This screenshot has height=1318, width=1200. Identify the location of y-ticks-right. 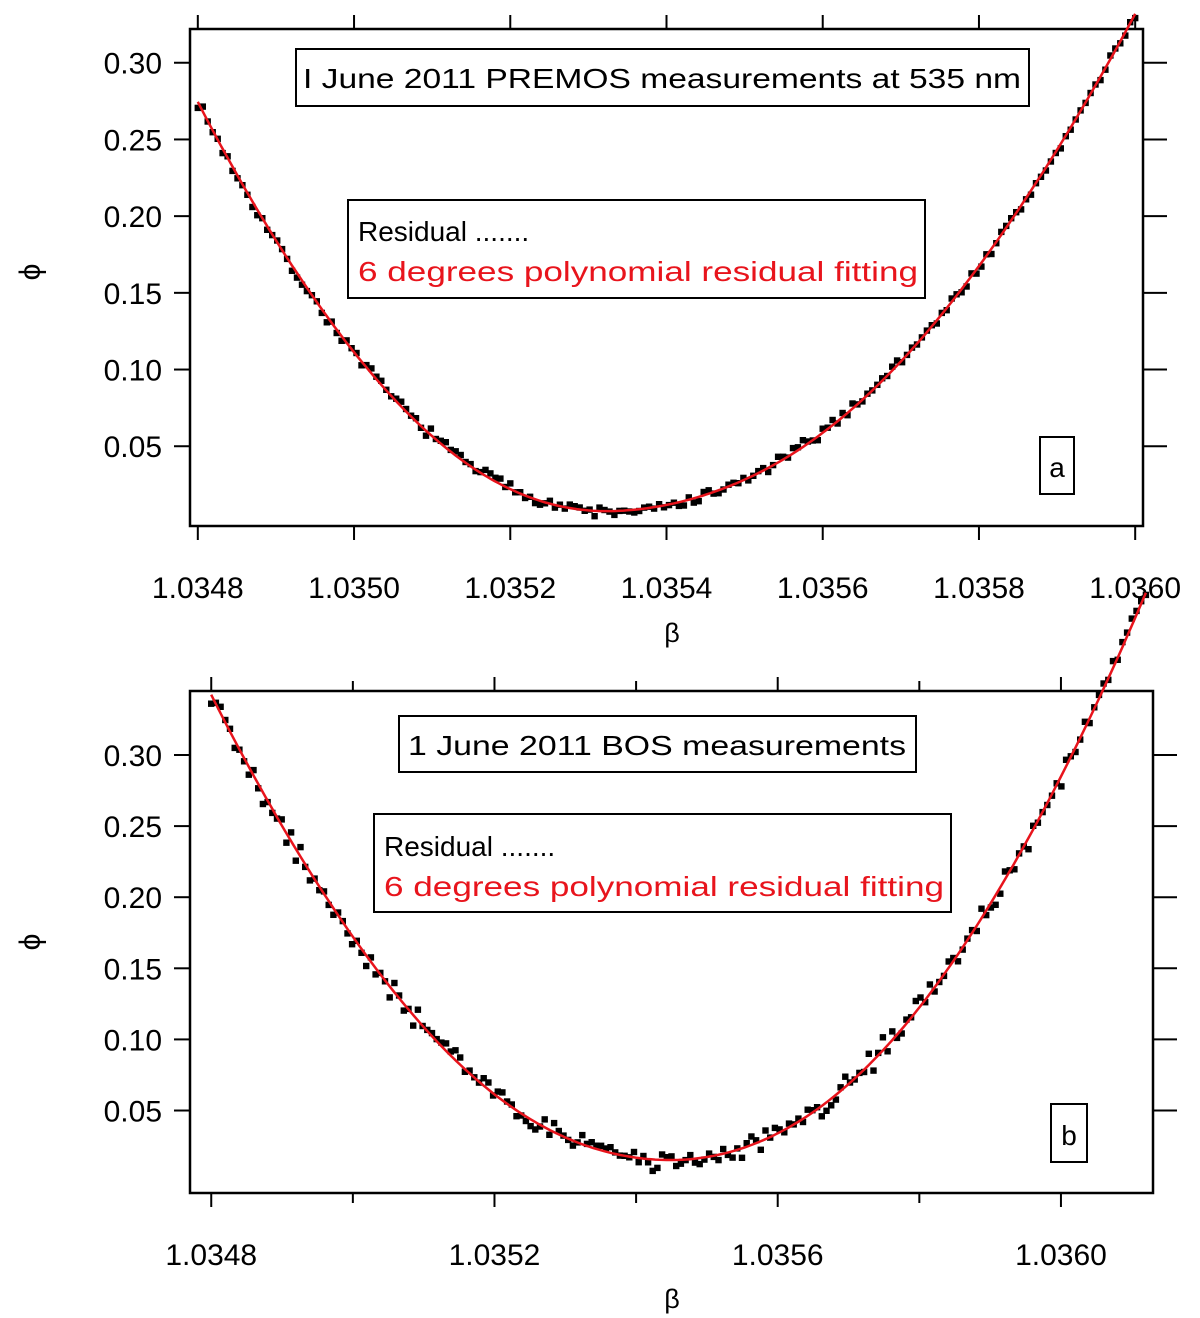
(1165, 932).